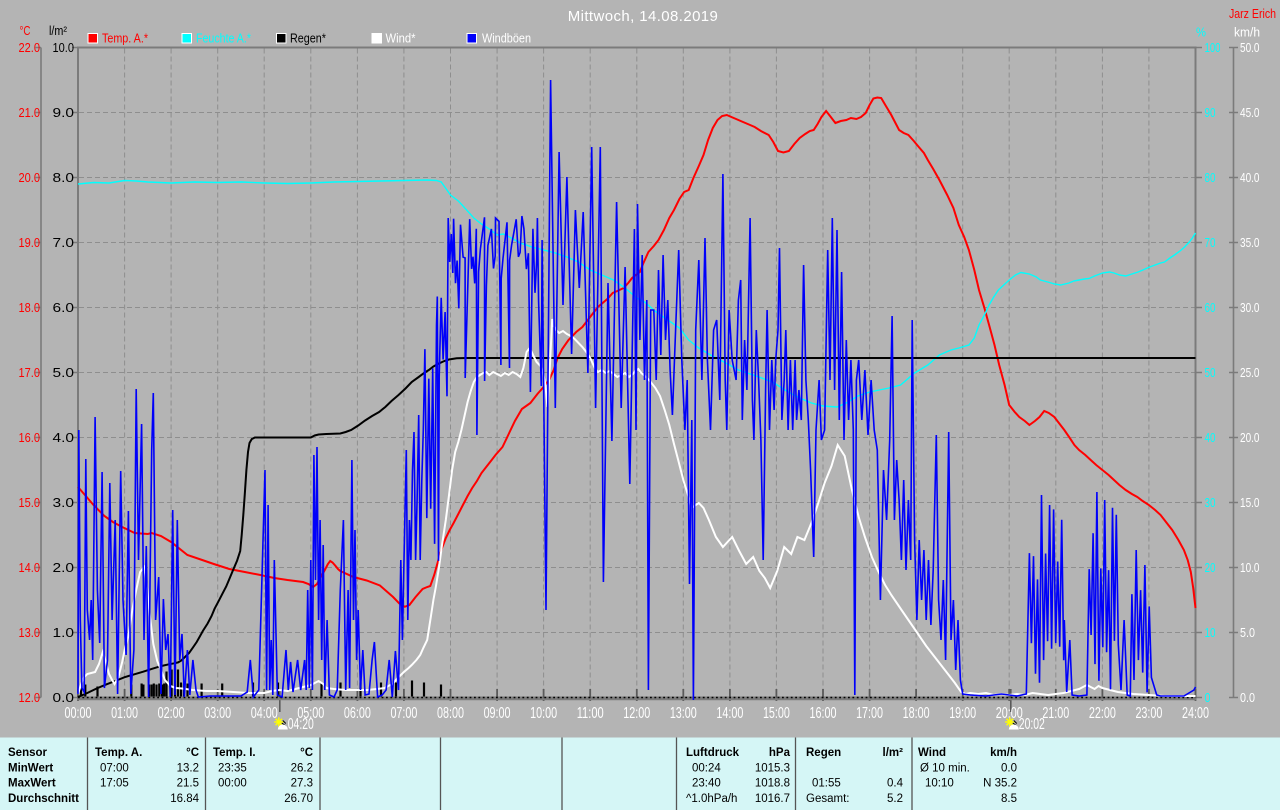 This screenshot has width=1280, height=810. I want to click on svg-text: 01:00, so click(124, 713).